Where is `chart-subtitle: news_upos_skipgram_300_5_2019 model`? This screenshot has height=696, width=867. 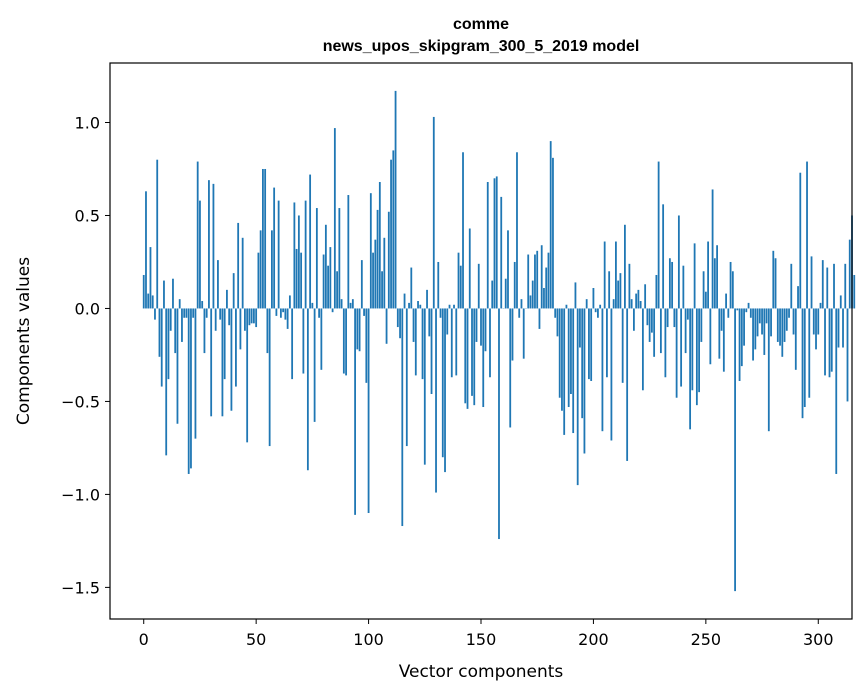 chart-subtitle: news_upos_skipgram_300_5_2019 model is located at coordinates (481, 46).